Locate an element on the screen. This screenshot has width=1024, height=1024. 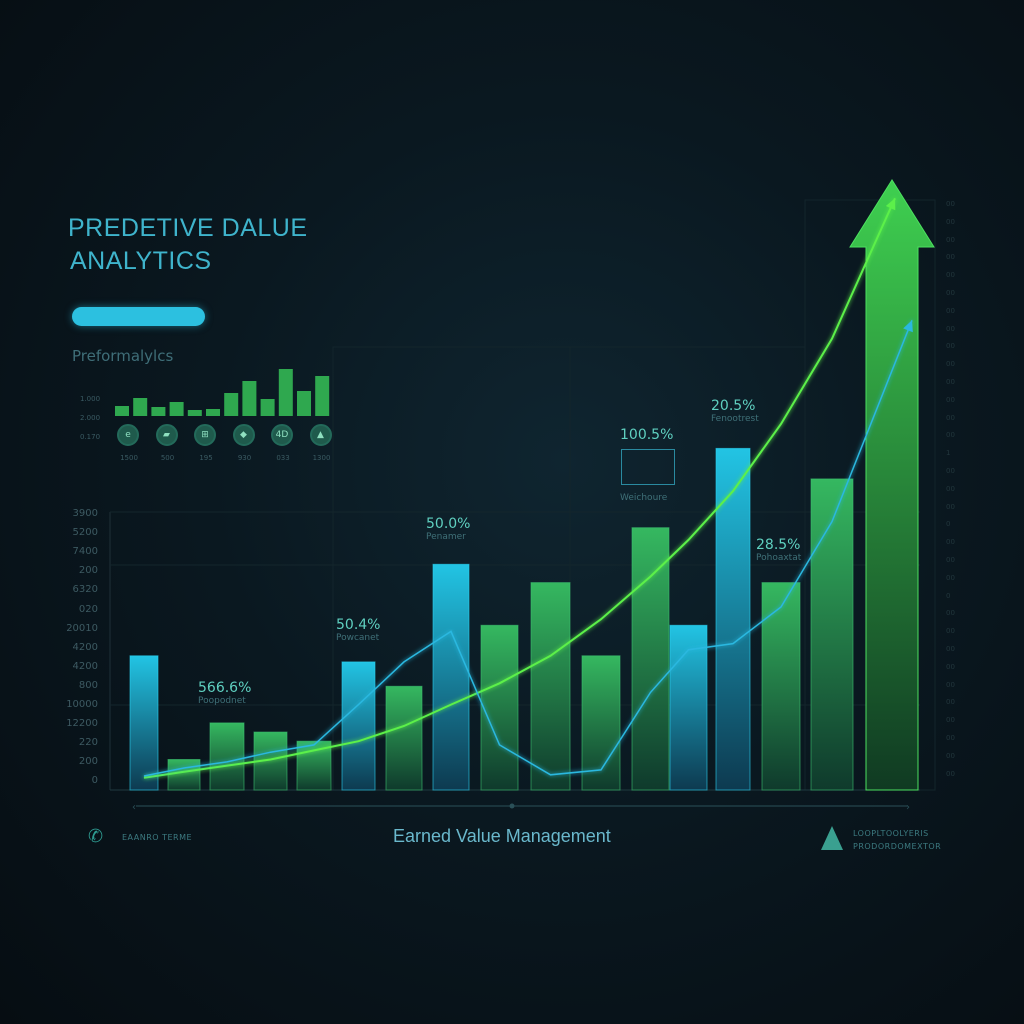
annotation-box is located at coordinates (648, 467).